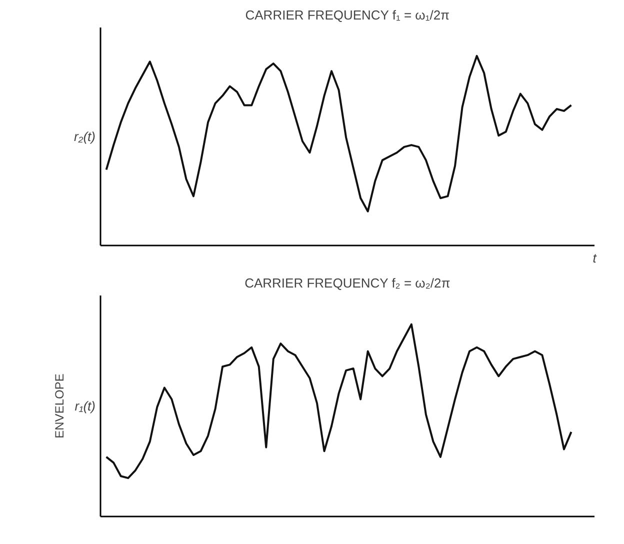 The width and height of the screenshot is (624, 544). Describe the element at coordinates (595, 258) in the screenshot. I see `x-axis-title: t` at that location.